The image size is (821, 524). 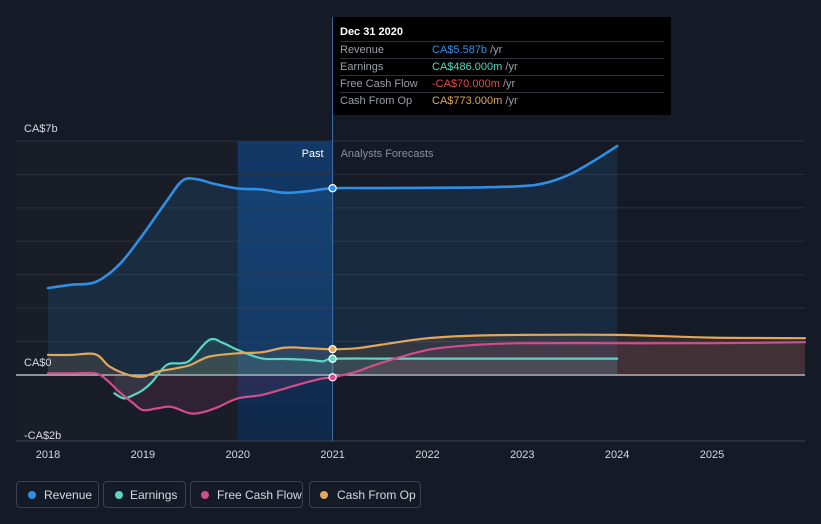 I want to click on past-label: Past, so click(x=313, y=154).